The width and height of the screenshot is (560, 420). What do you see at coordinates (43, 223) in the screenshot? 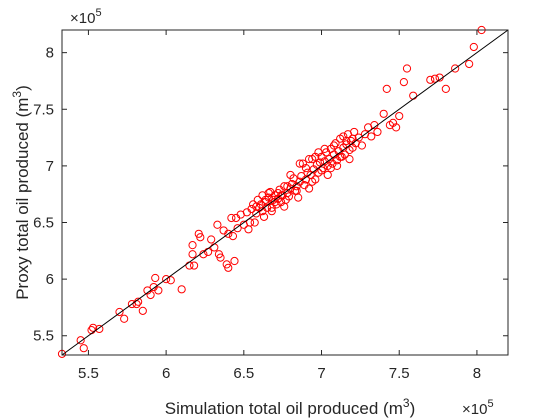
I see `y-tick-label: 6.5` at bounding box center [43, 223].